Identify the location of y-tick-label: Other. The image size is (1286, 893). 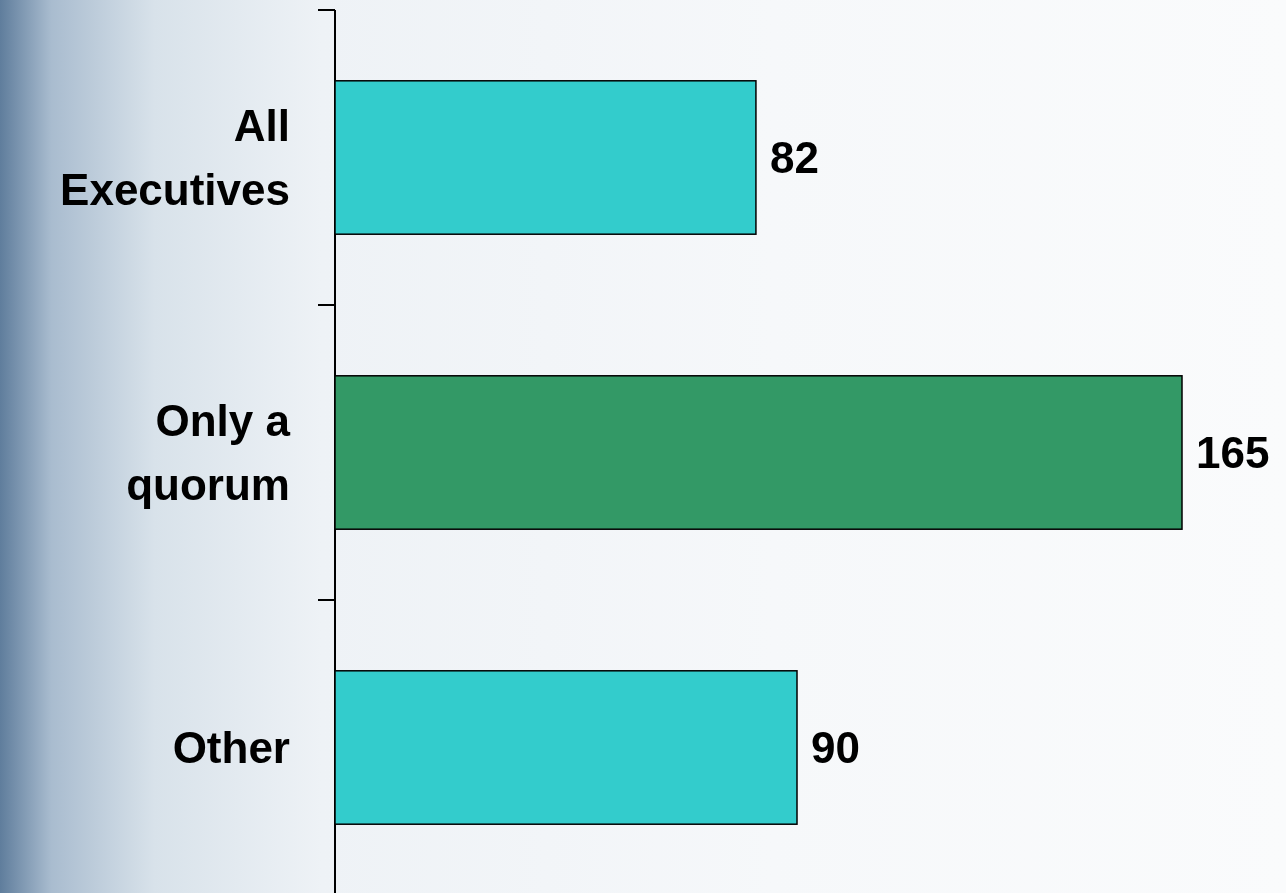
(231, 747).